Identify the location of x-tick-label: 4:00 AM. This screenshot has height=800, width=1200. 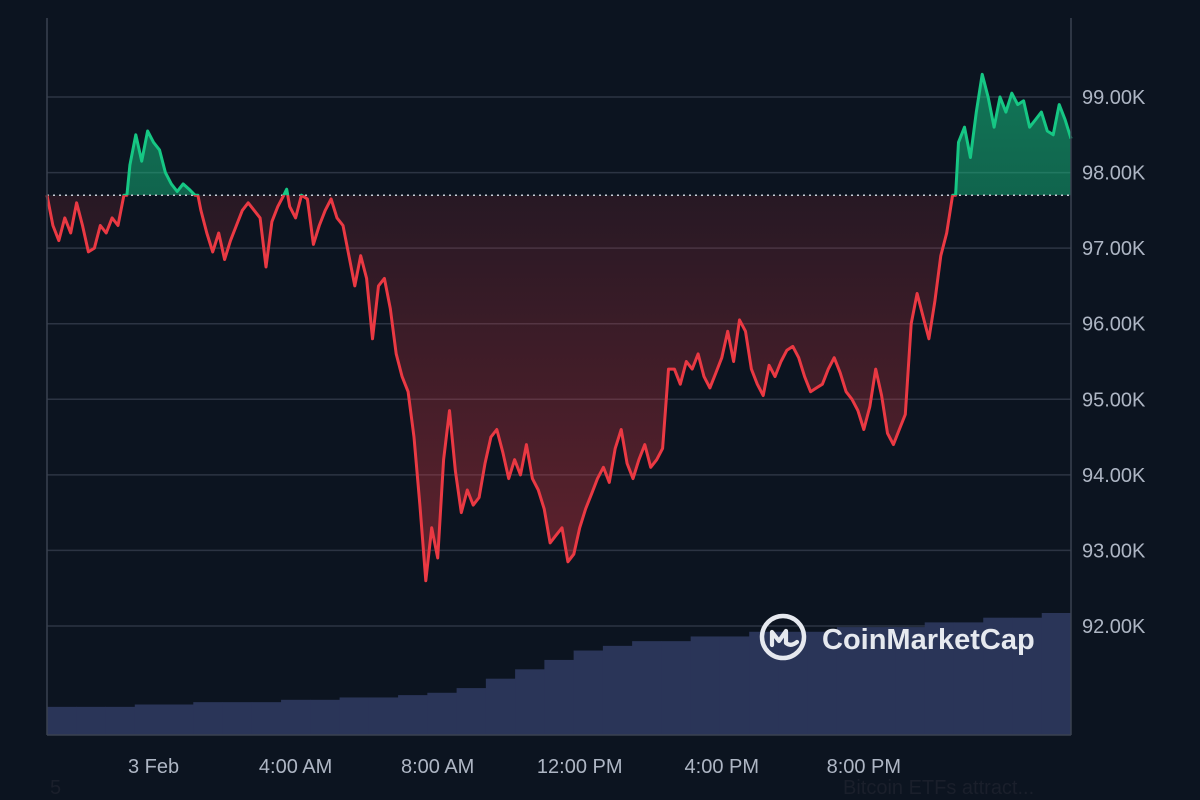
(295, 767).